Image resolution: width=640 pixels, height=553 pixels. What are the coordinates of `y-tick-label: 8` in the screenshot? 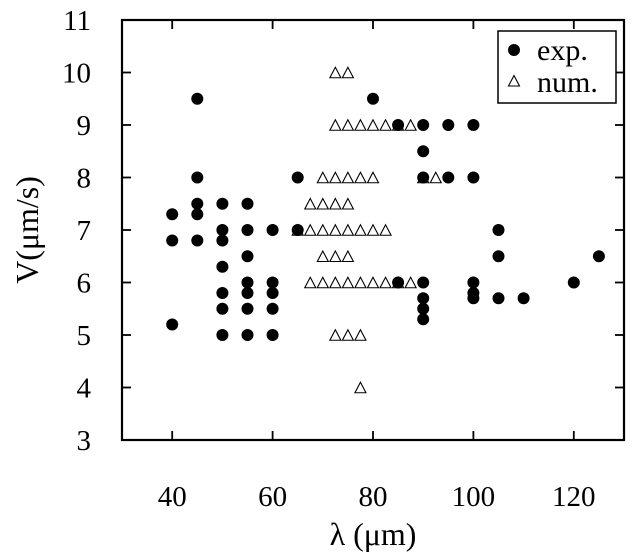 It's located at (84, 179).